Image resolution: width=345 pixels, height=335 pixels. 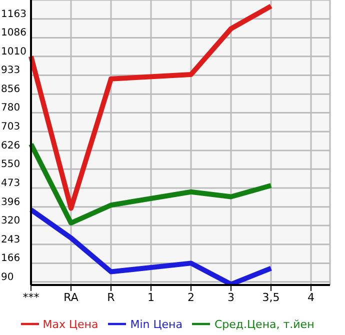 I want to click on x-tick-label: ***, so click(x=31, y=297).